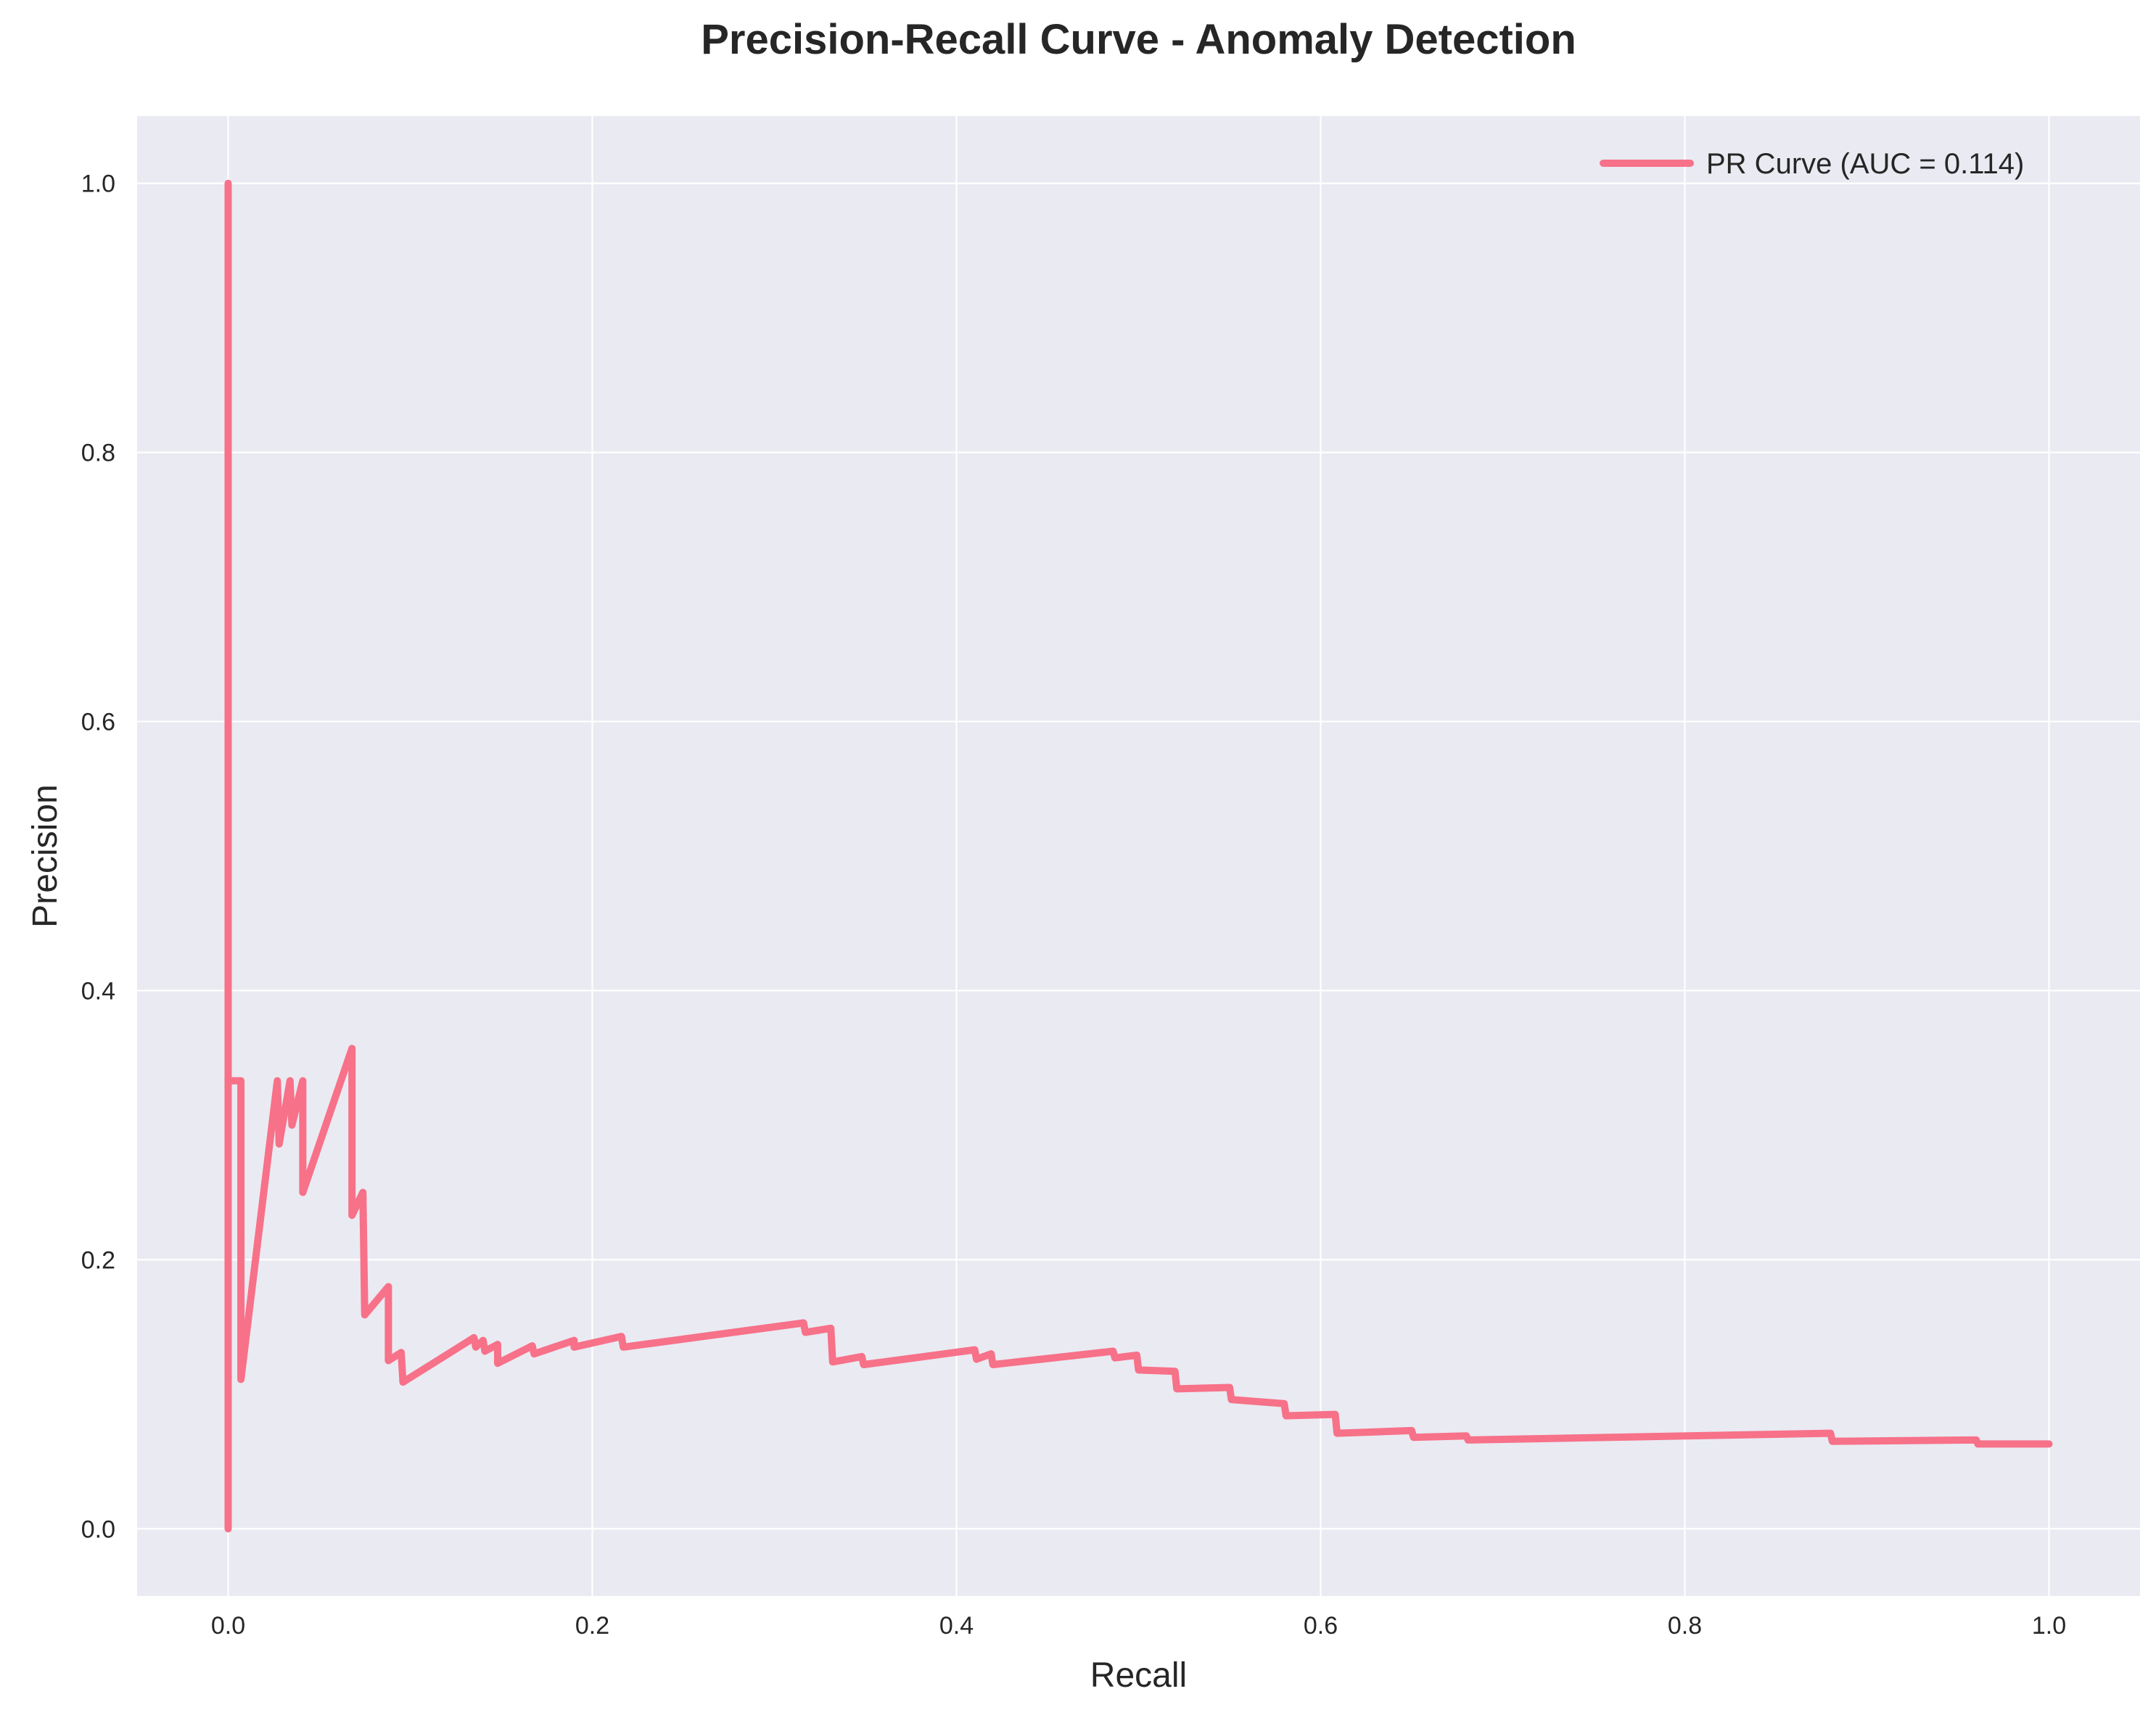  I want to click on y-tick-label: 0.4, so click(98, 991).